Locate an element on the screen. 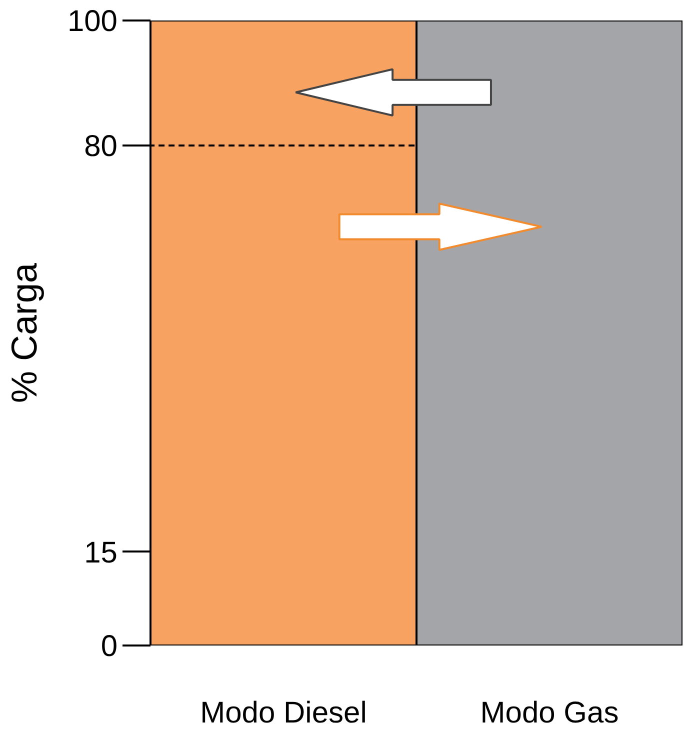  y-tick-label: 100 is located at coordinates (92, 21).